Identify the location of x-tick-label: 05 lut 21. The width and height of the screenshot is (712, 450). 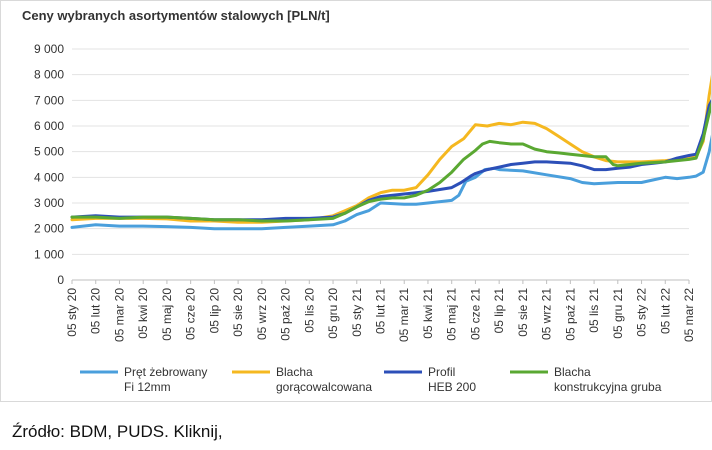
(381, 311).